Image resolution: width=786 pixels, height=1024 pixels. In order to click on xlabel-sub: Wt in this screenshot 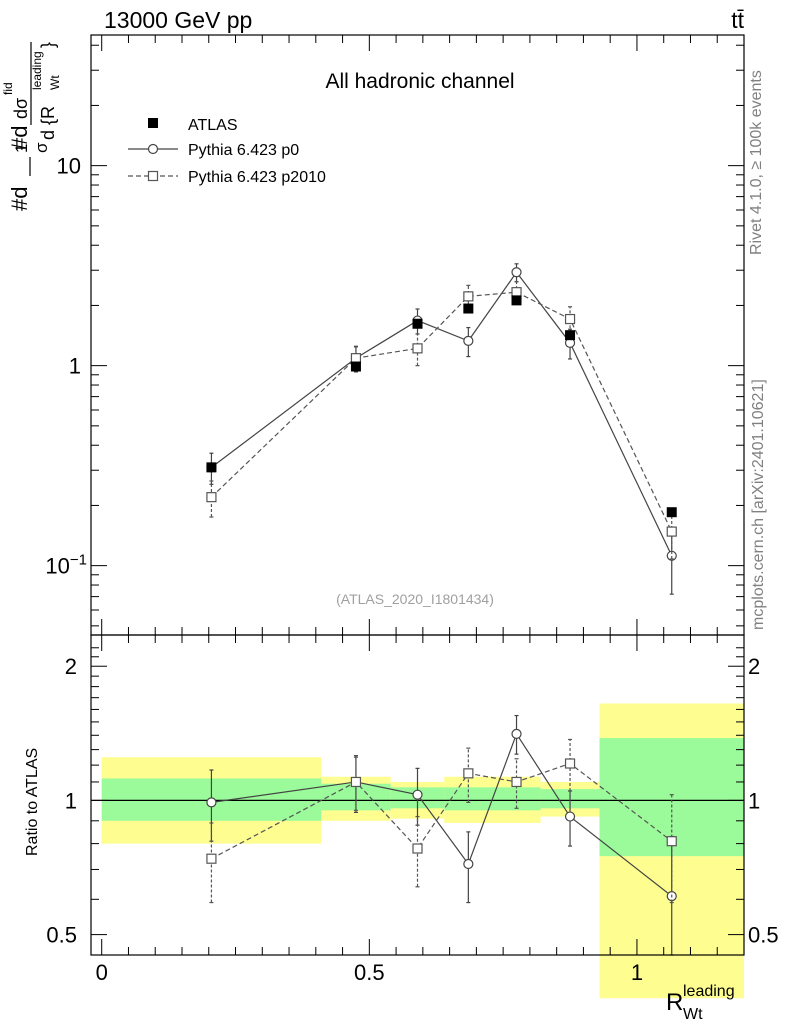, I will do `click(693, 1014)`.